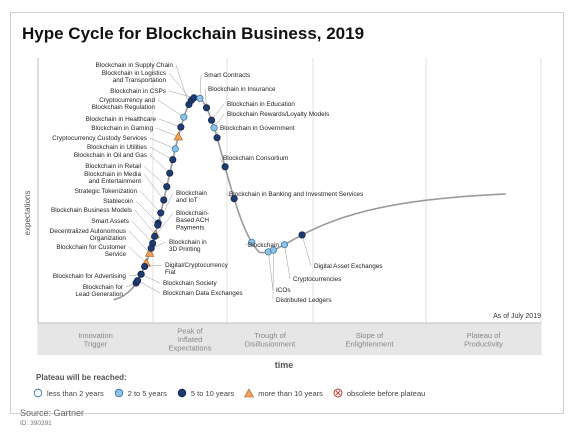  What do you see at coordinates (52, 413) in the screenshot?
I see `source-label: Source: Gartner` at bounding box center [52, 413].